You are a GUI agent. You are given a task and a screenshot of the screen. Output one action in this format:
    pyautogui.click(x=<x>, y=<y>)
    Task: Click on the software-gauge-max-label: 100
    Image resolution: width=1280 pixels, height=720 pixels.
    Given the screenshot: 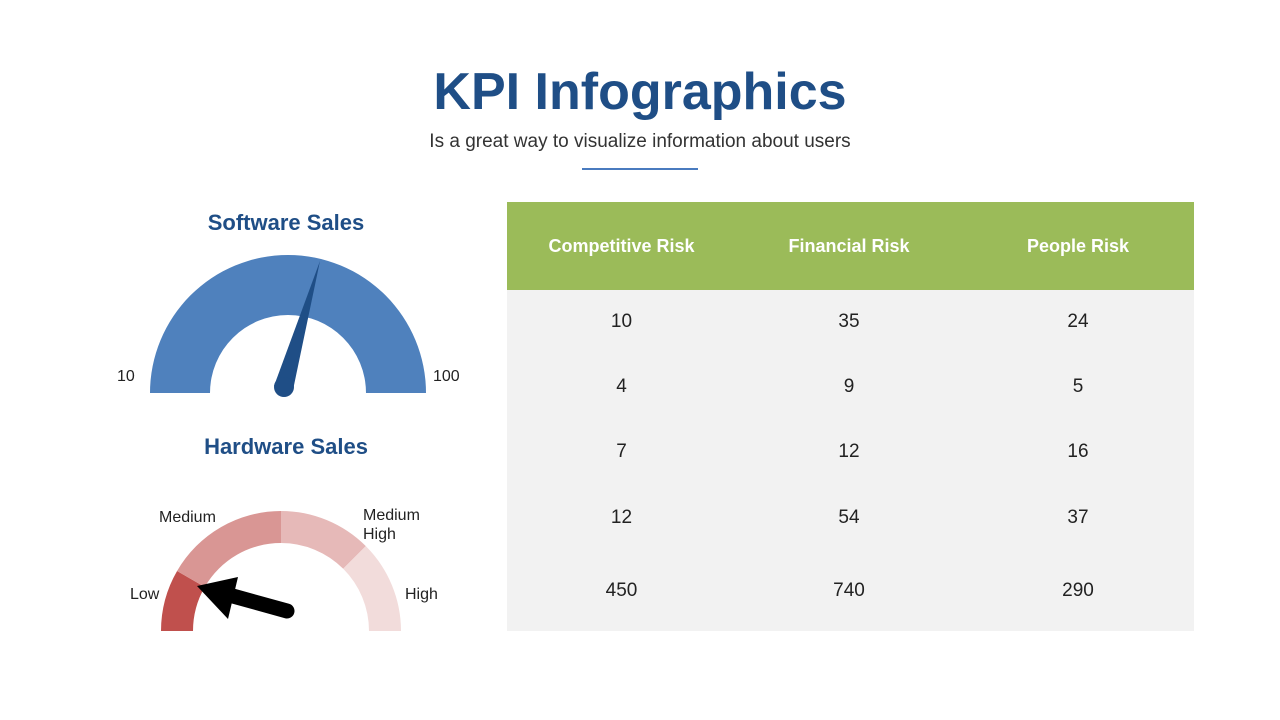 What is the action you would take?
    pyautogui.click(x=446, y=376)
    